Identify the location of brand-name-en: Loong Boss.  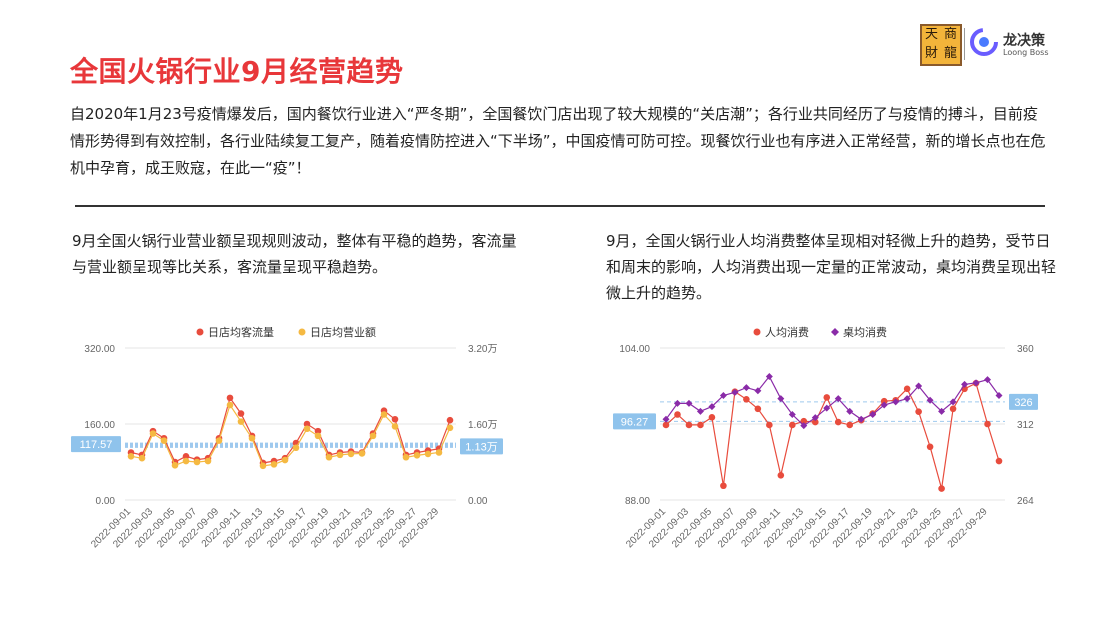
(1026, 52).